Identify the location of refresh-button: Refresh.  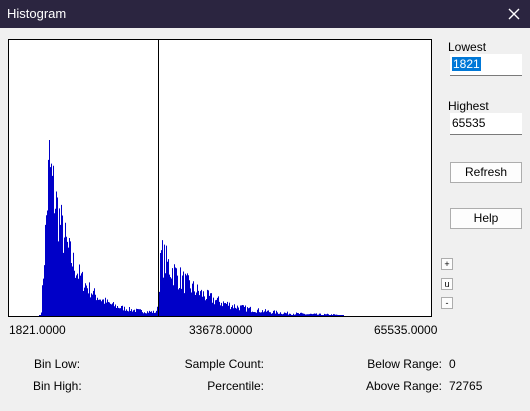
(486, 172).